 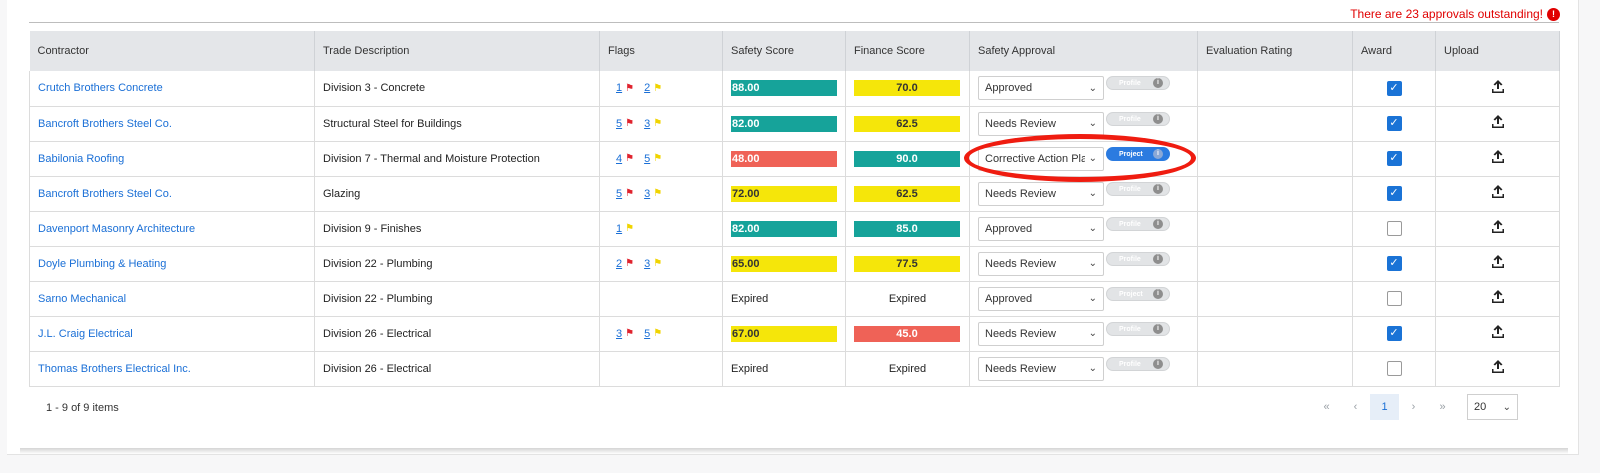 I want to click on contractor-link: Davenport Masonry Architecture, so click(x=117, y=228).